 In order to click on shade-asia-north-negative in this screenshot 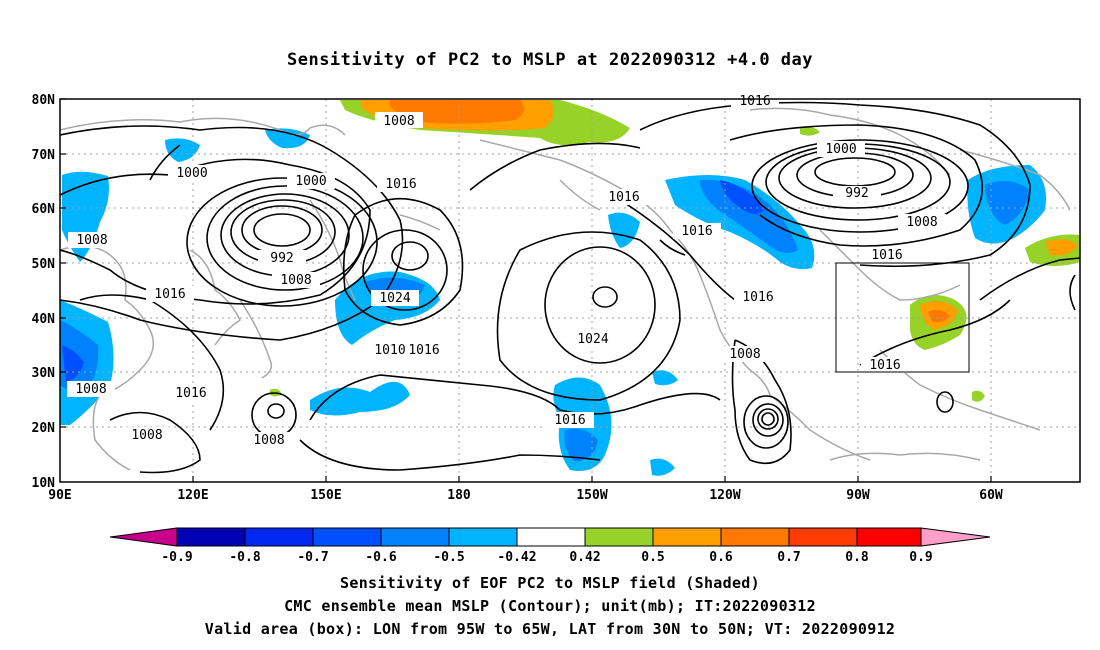, I will do `click(85, 216)`.